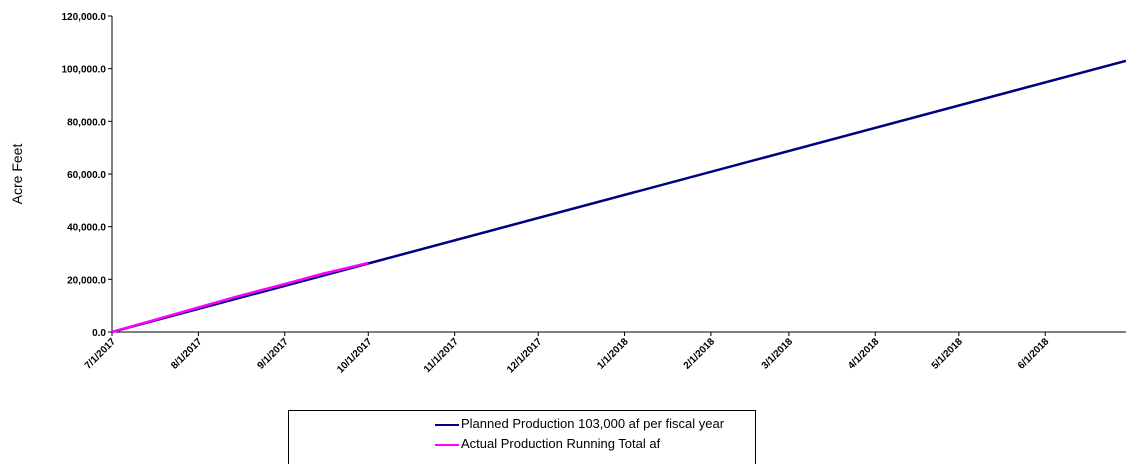 Image resolution: width=1126 pixels, height=464 pixels. What do you see at coordinates (948, 354) in the screenshot?
I see `x-tick-label: 5/1/2018` at bounding box center [948, 354].